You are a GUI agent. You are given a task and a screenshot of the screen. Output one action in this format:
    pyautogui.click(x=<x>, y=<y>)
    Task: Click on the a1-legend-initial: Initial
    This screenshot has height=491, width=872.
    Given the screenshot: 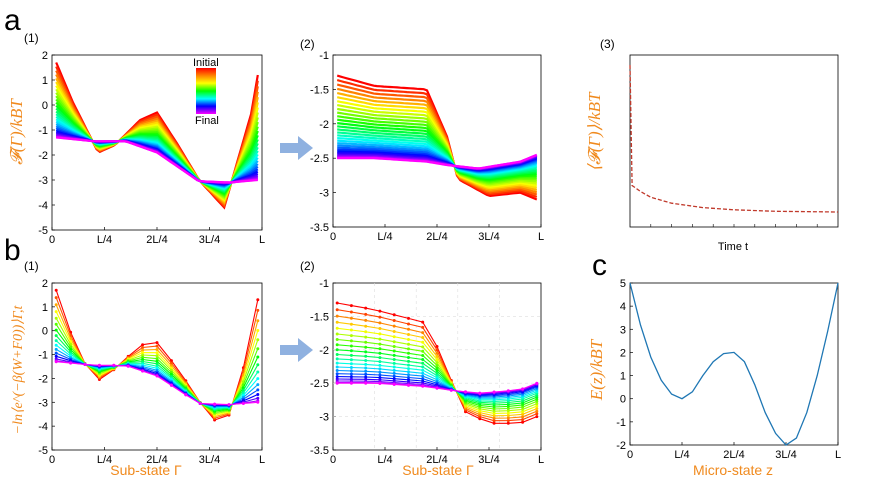 What is the action you would take?
    pyautogui.click(x=206, y=63)
    